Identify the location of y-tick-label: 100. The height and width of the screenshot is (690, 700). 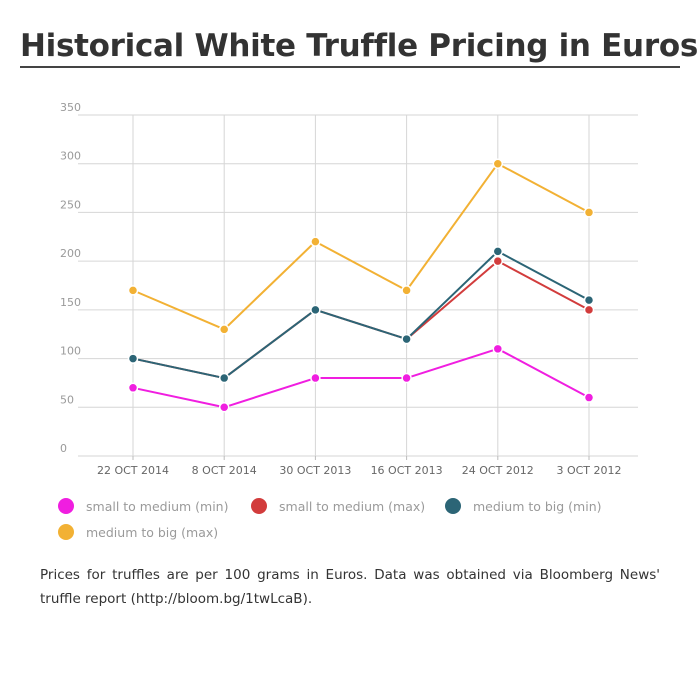
(70, 351).